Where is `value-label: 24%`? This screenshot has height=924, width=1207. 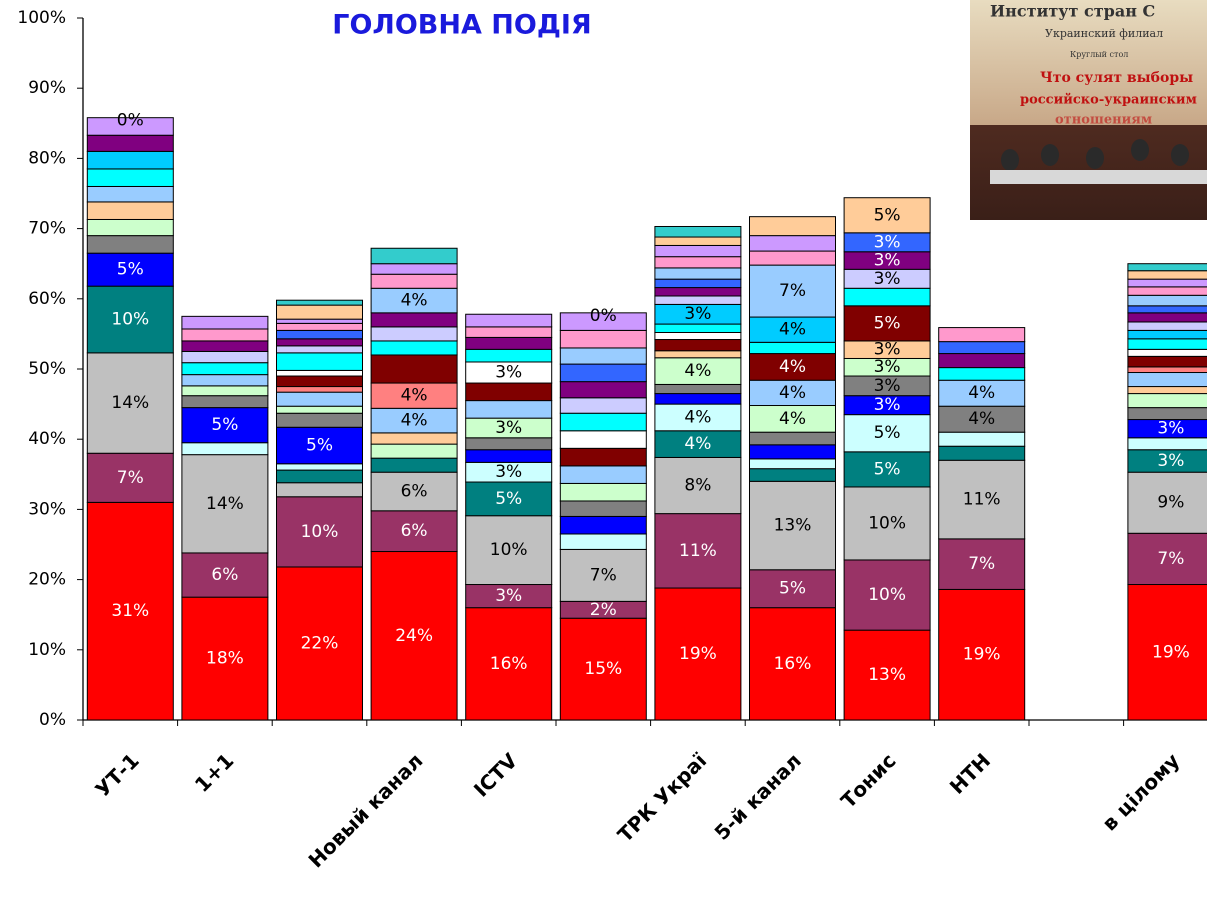 value-label: 24% is located at coordinates (414, 636).